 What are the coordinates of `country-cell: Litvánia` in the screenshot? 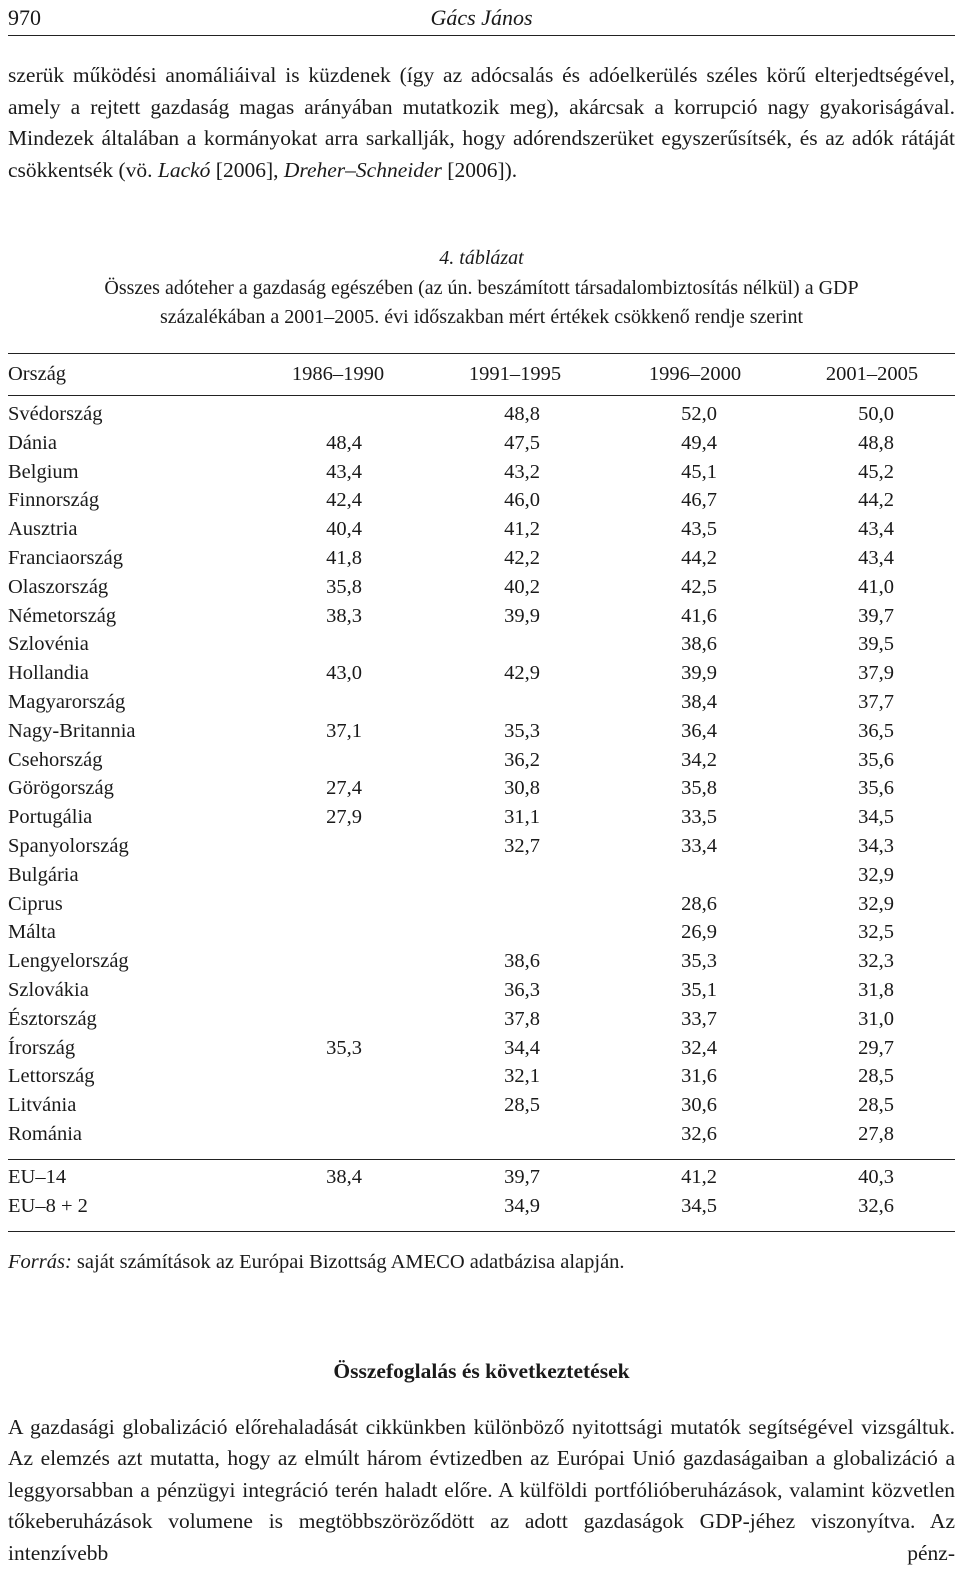 It's located at (42, 1105).